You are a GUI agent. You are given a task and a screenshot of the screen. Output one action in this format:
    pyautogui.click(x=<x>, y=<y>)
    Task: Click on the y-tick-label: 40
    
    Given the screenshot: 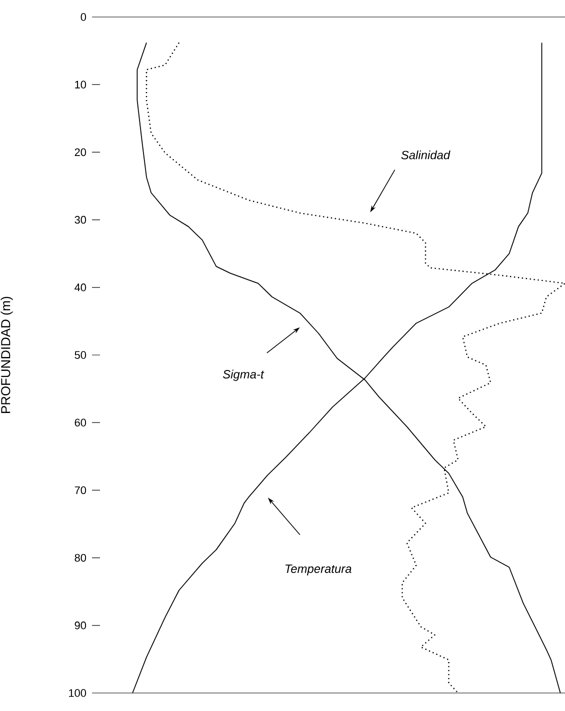 What is the action you would take?
    pyautogui.click(x=80, y=288)
    